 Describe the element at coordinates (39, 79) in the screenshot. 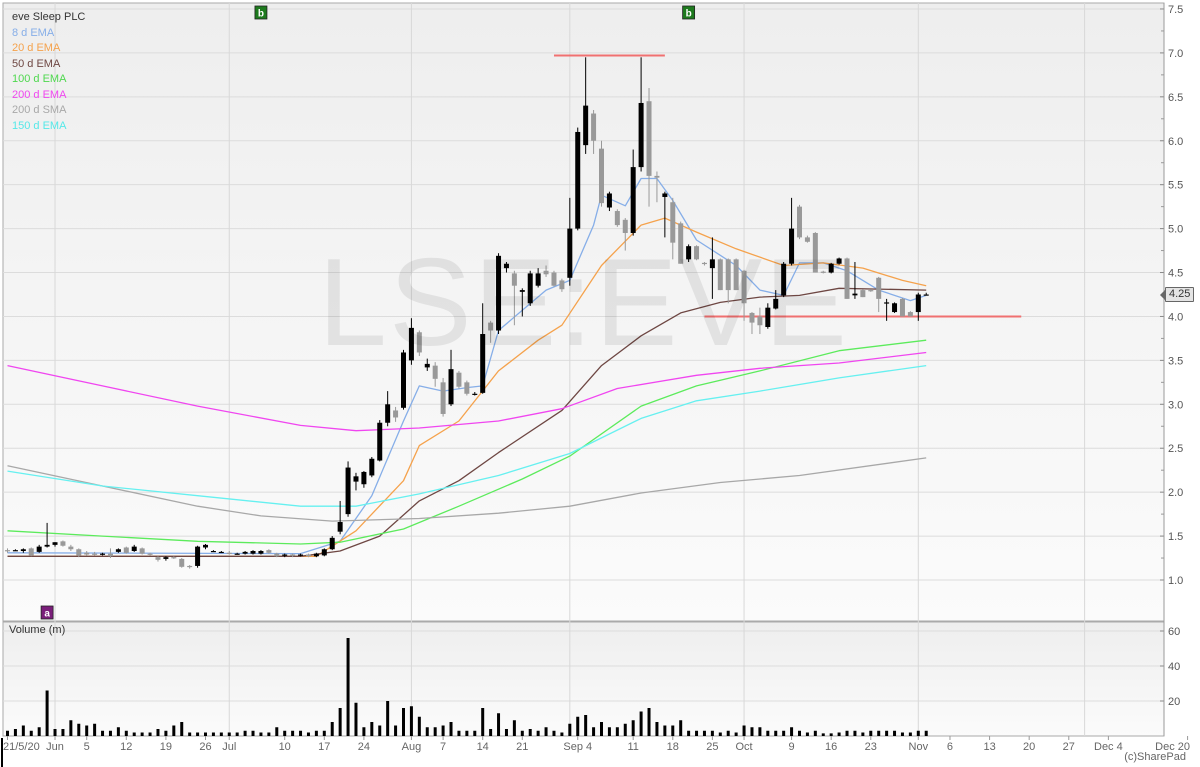

I see `legend-ema100: 100 d EMA` at that location.